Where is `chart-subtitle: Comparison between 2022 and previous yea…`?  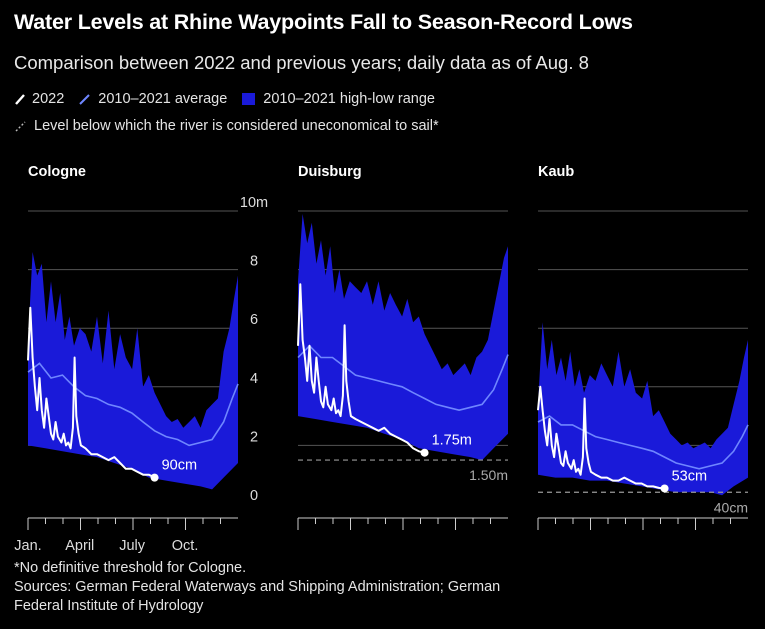
chart-subtitle: Comparison between 2022 and previous yea… is located at coordinates (301, 62).